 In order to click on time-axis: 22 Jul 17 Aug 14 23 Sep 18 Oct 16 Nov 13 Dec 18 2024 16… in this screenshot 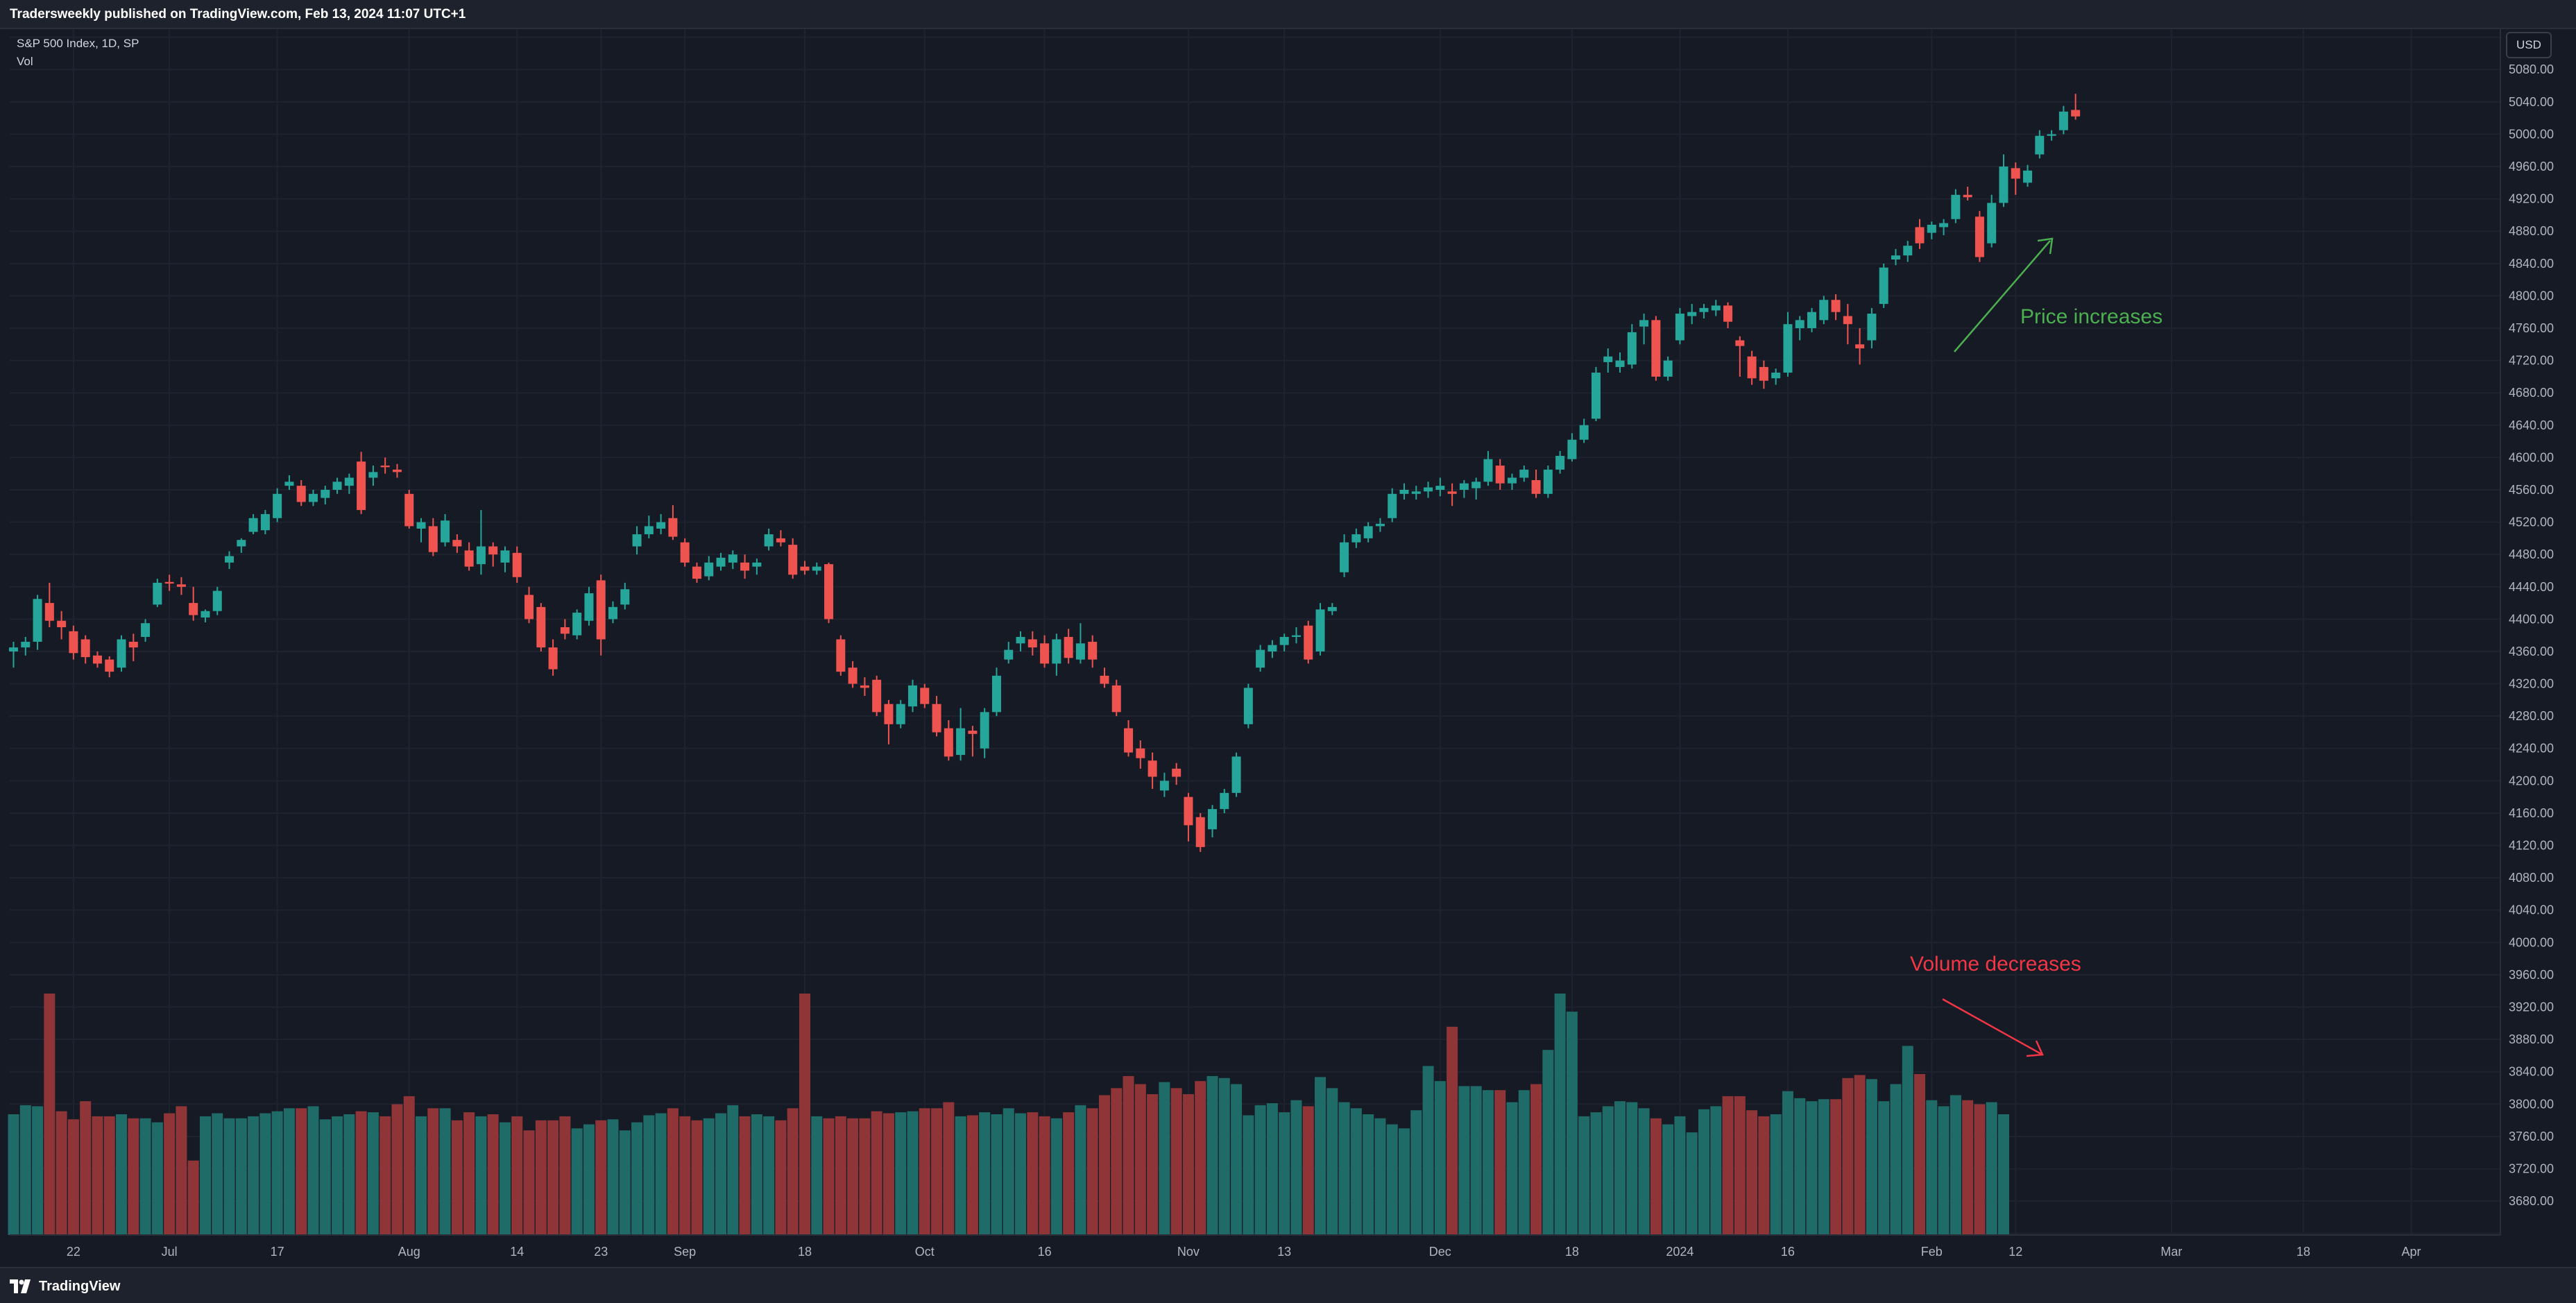, I will do `click(1255, 1246)`.